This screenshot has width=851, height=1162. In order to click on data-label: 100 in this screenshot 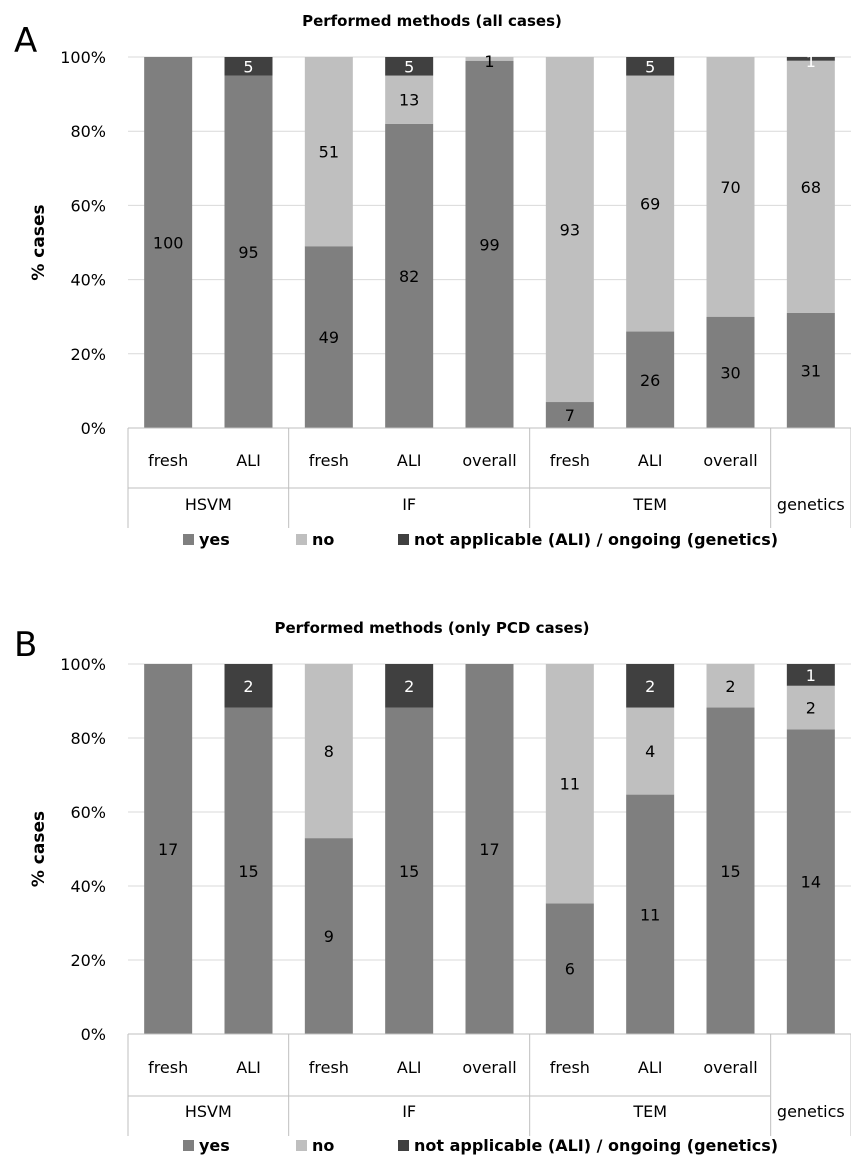, I will do `click(168, 243)`.